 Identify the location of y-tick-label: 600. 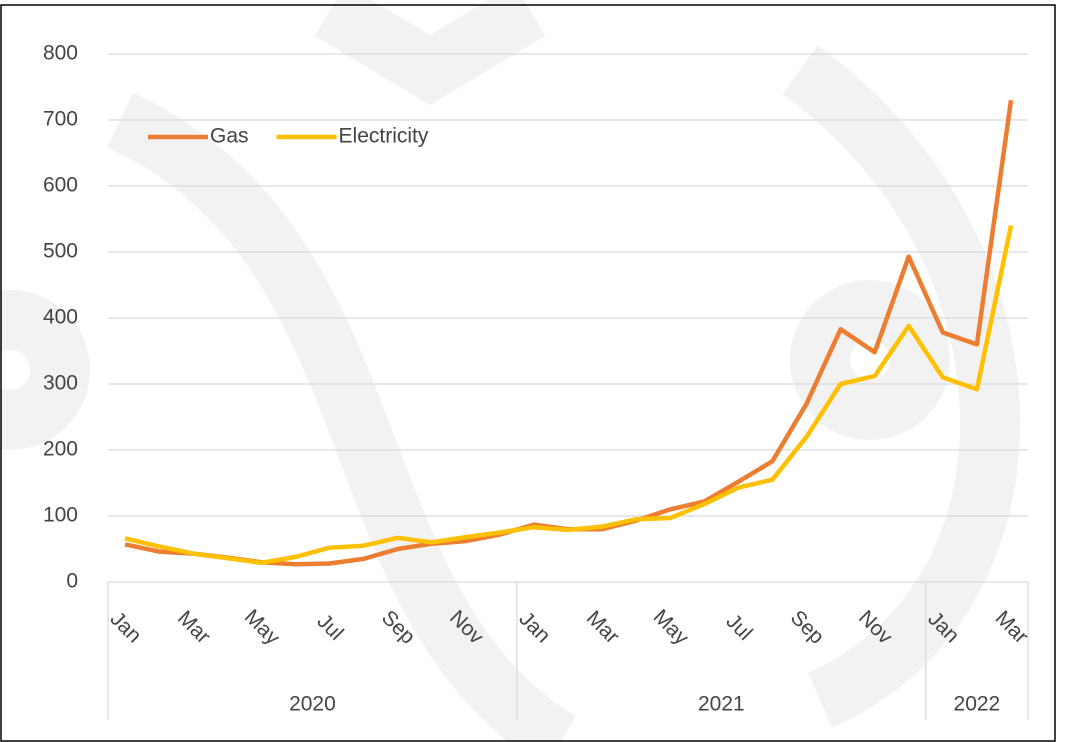
(60, 185).